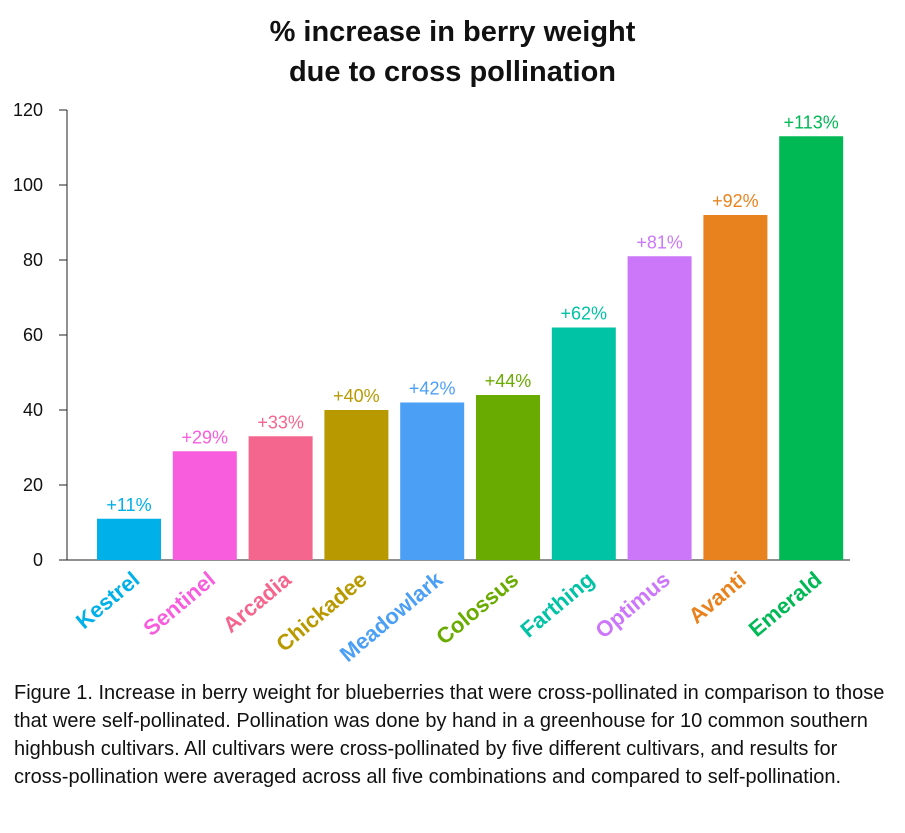 The image size is (905, 833). What do you see at coordinates (33, 335) in the screenshot?
I see `y-tick-label: 60` at bounding box center [33, 335].